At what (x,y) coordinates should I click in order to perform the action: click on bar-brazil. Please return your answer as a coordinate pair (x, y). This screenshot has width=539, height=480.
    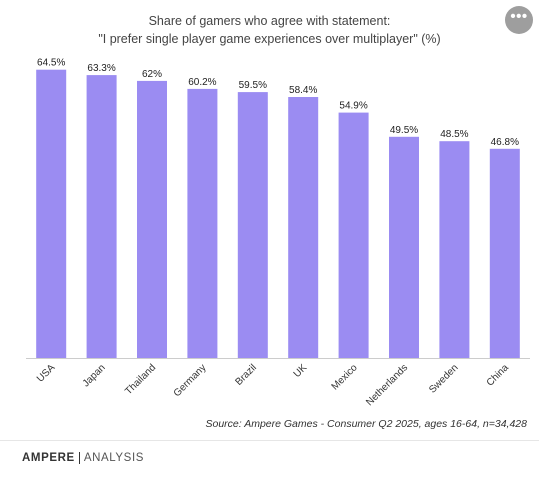
    Looking at the image, I should click on (252, 225).